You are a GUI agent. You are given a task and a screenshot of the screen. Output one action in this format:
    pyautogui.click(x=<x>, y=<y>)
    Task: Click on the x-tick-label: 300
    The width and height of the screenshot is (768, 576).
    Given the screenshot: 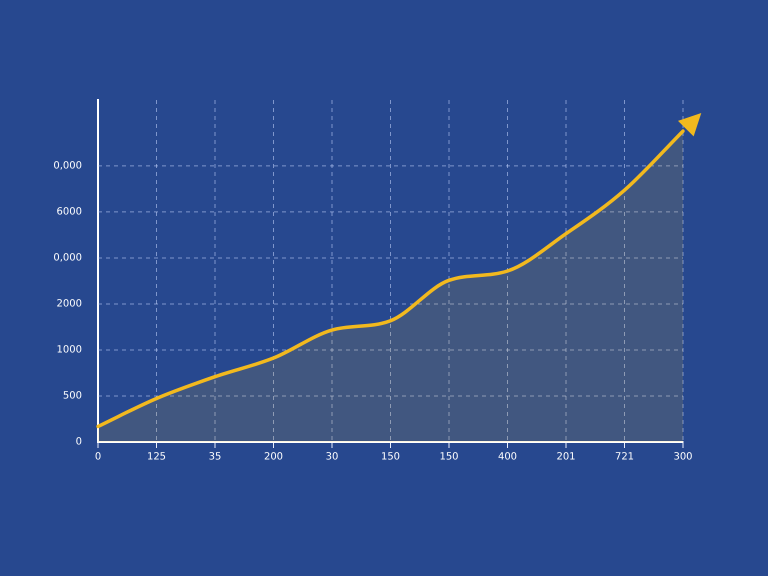 What is the action you would take?
    pyautogui.click(x=683, y=457)
    